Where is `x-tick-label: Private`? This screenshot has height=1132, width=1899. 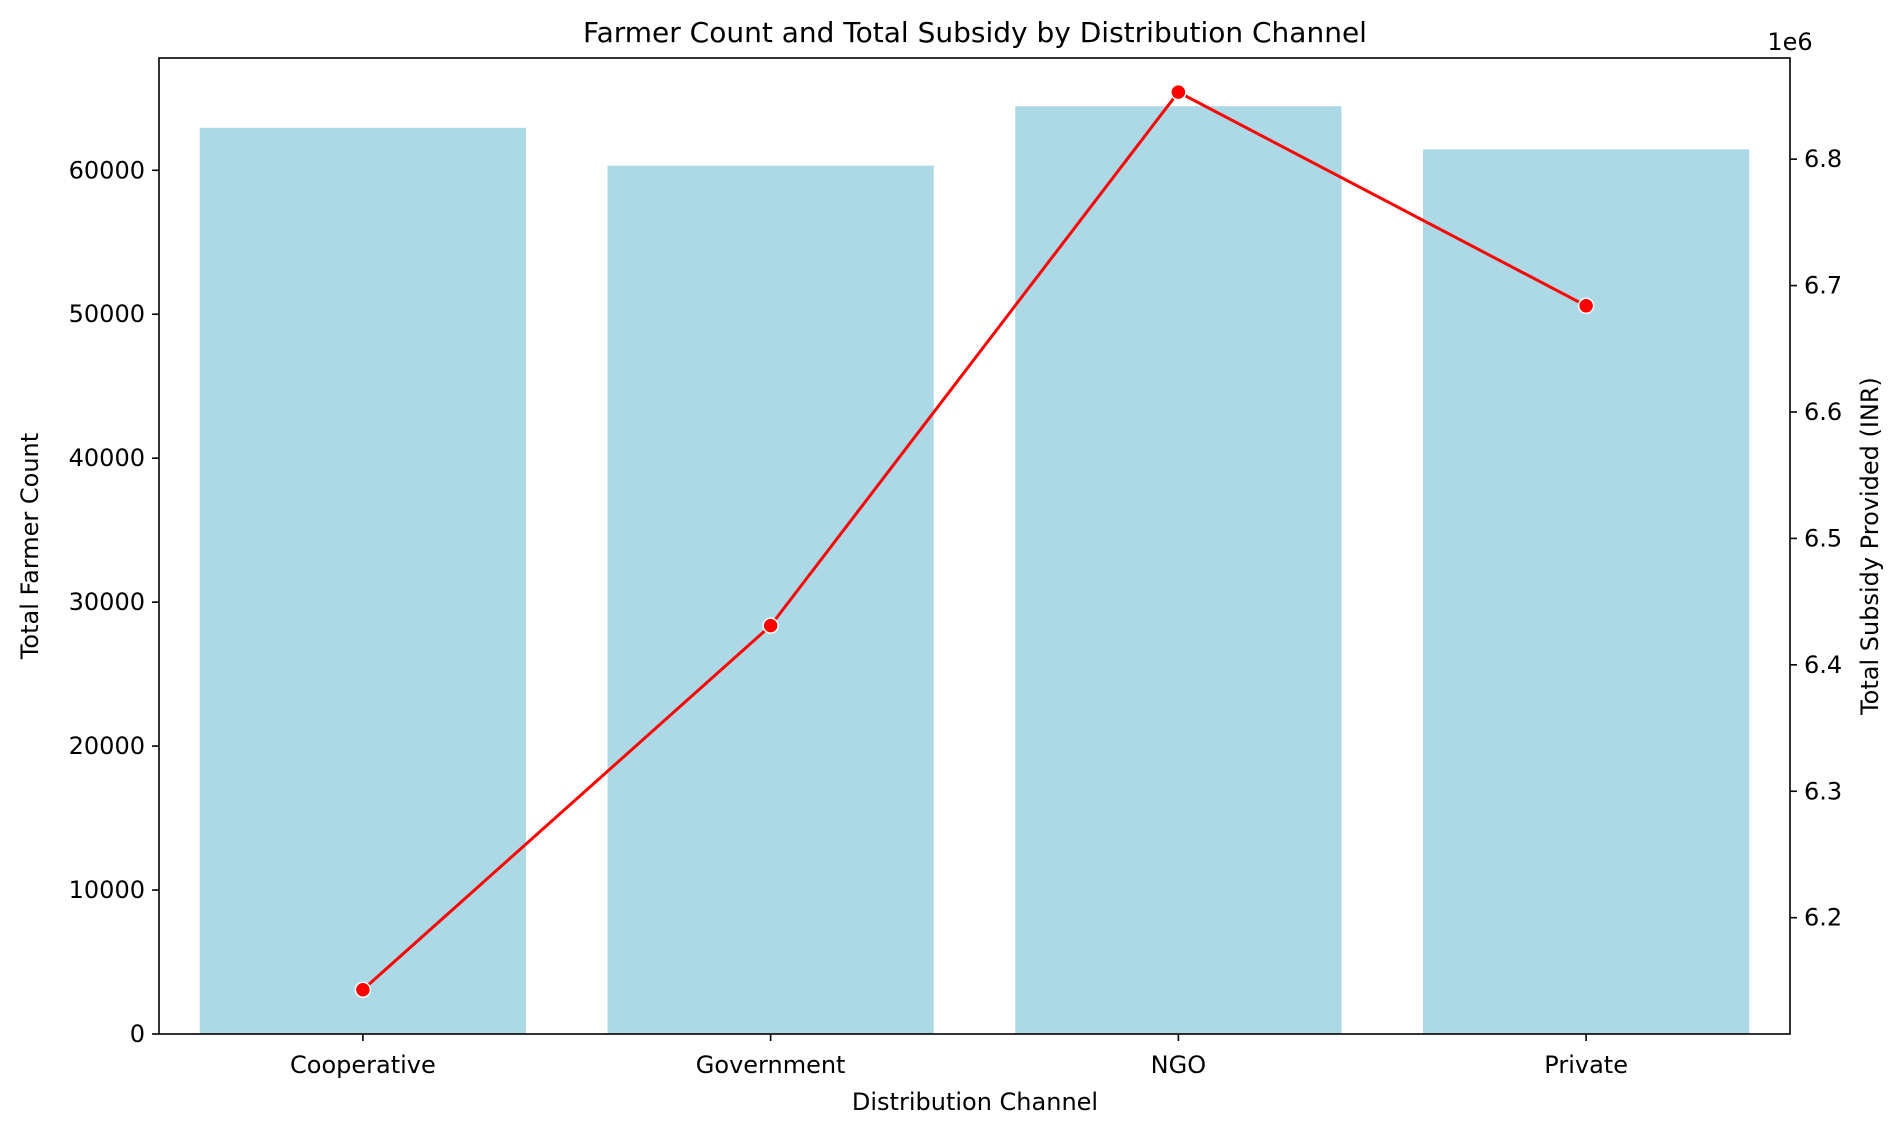 x-tick-label: Private is located at coordinates (1586, 1065).